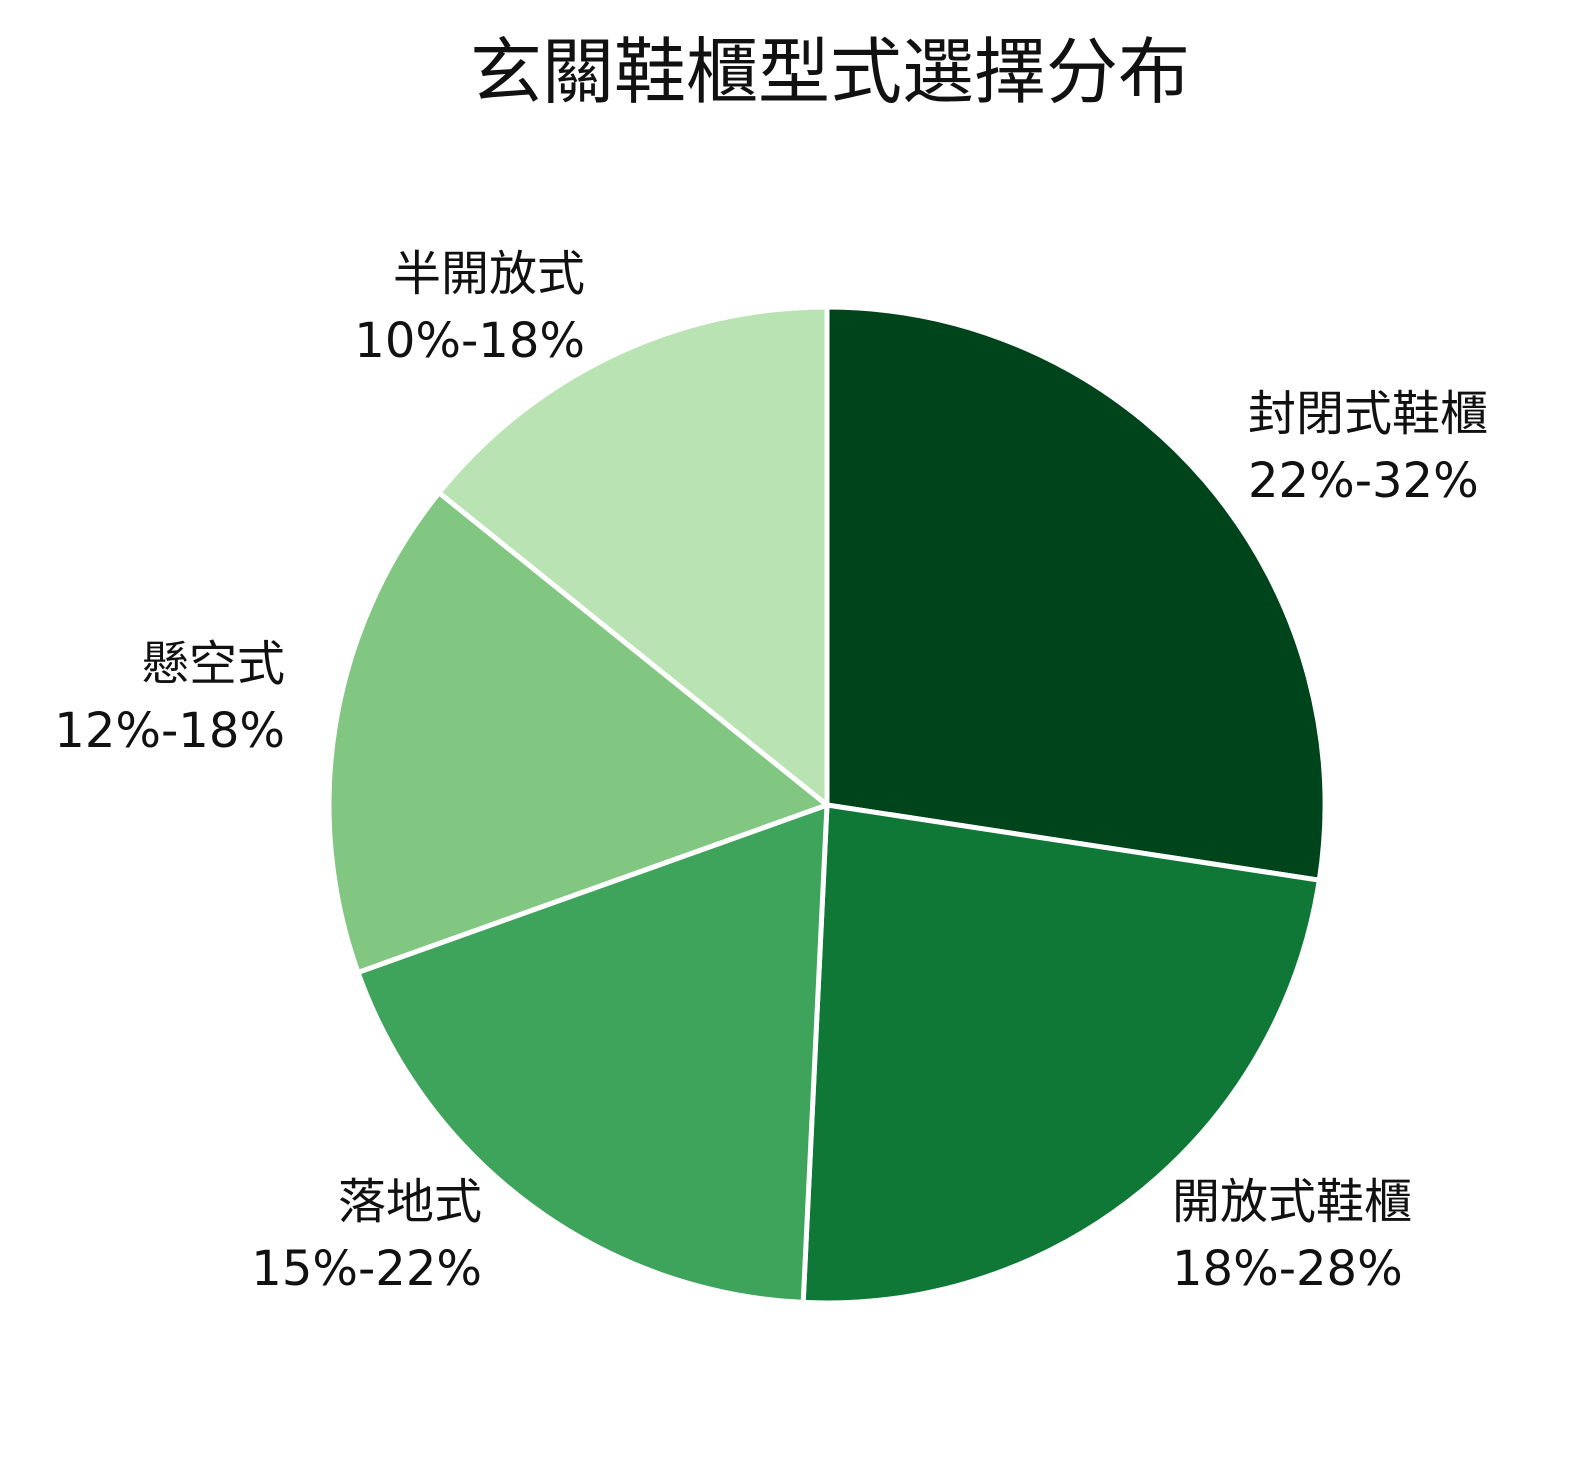  Describe the element at coordinates (469, 341) in the screenshot. I see `slice-value-label-5: 10%-18%` at that location.